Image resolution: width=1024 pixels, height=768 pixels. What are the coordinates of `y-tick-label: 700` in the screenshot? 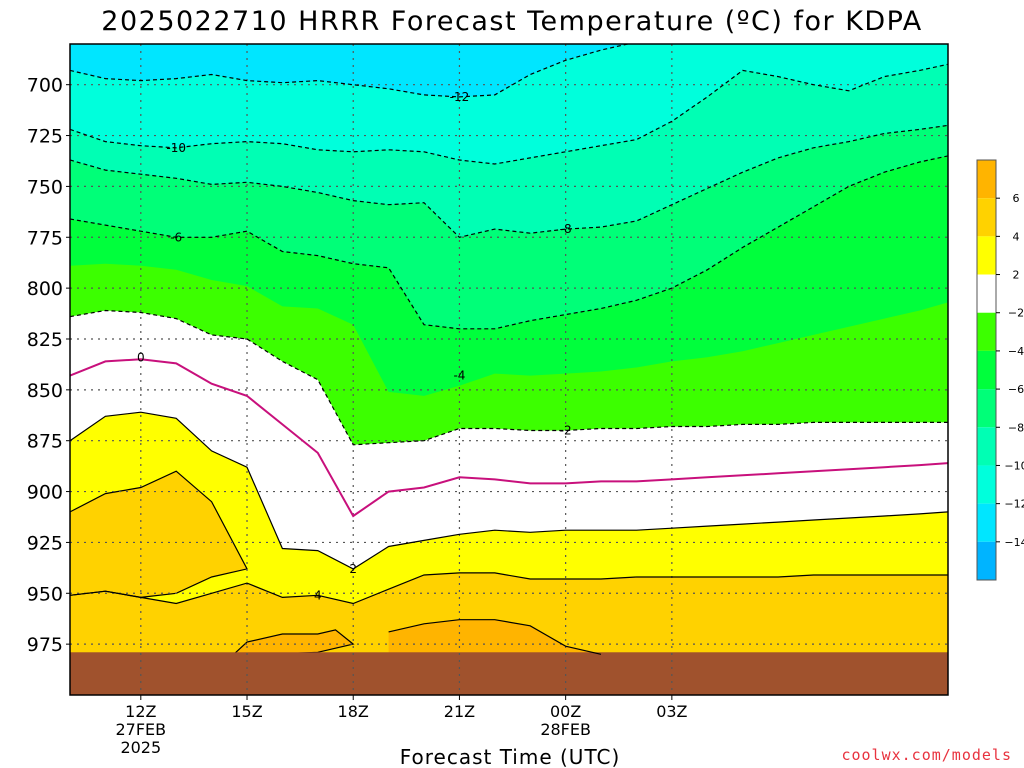 It's located at (45, 86).